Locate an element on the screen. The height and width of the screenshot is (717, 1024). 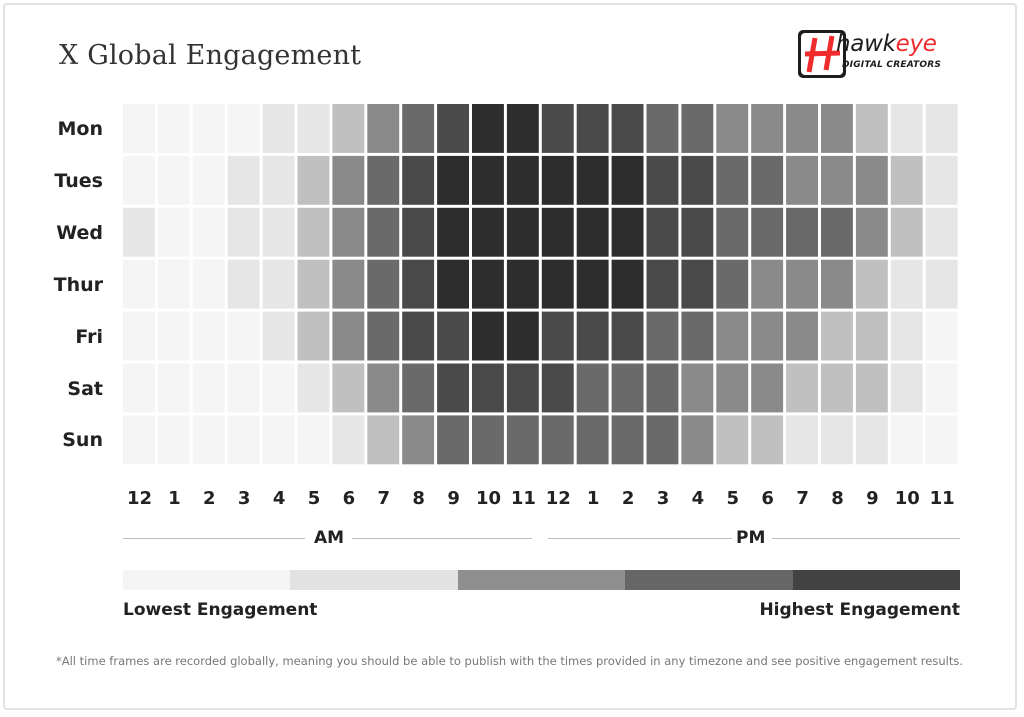
hour-label-14: 2 is located at coordinates (628, 498).